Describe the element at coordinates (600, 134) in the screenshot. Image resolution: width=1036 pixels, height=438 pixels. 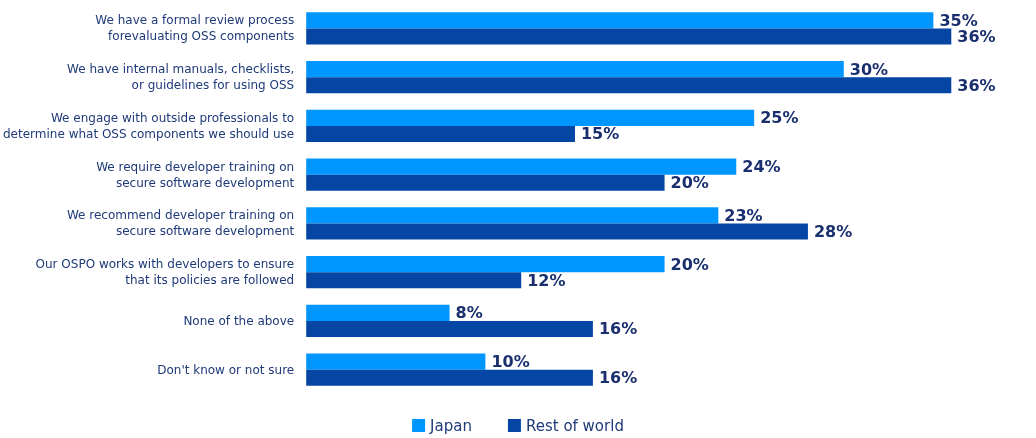
I see `data-label: 15%` at that location.